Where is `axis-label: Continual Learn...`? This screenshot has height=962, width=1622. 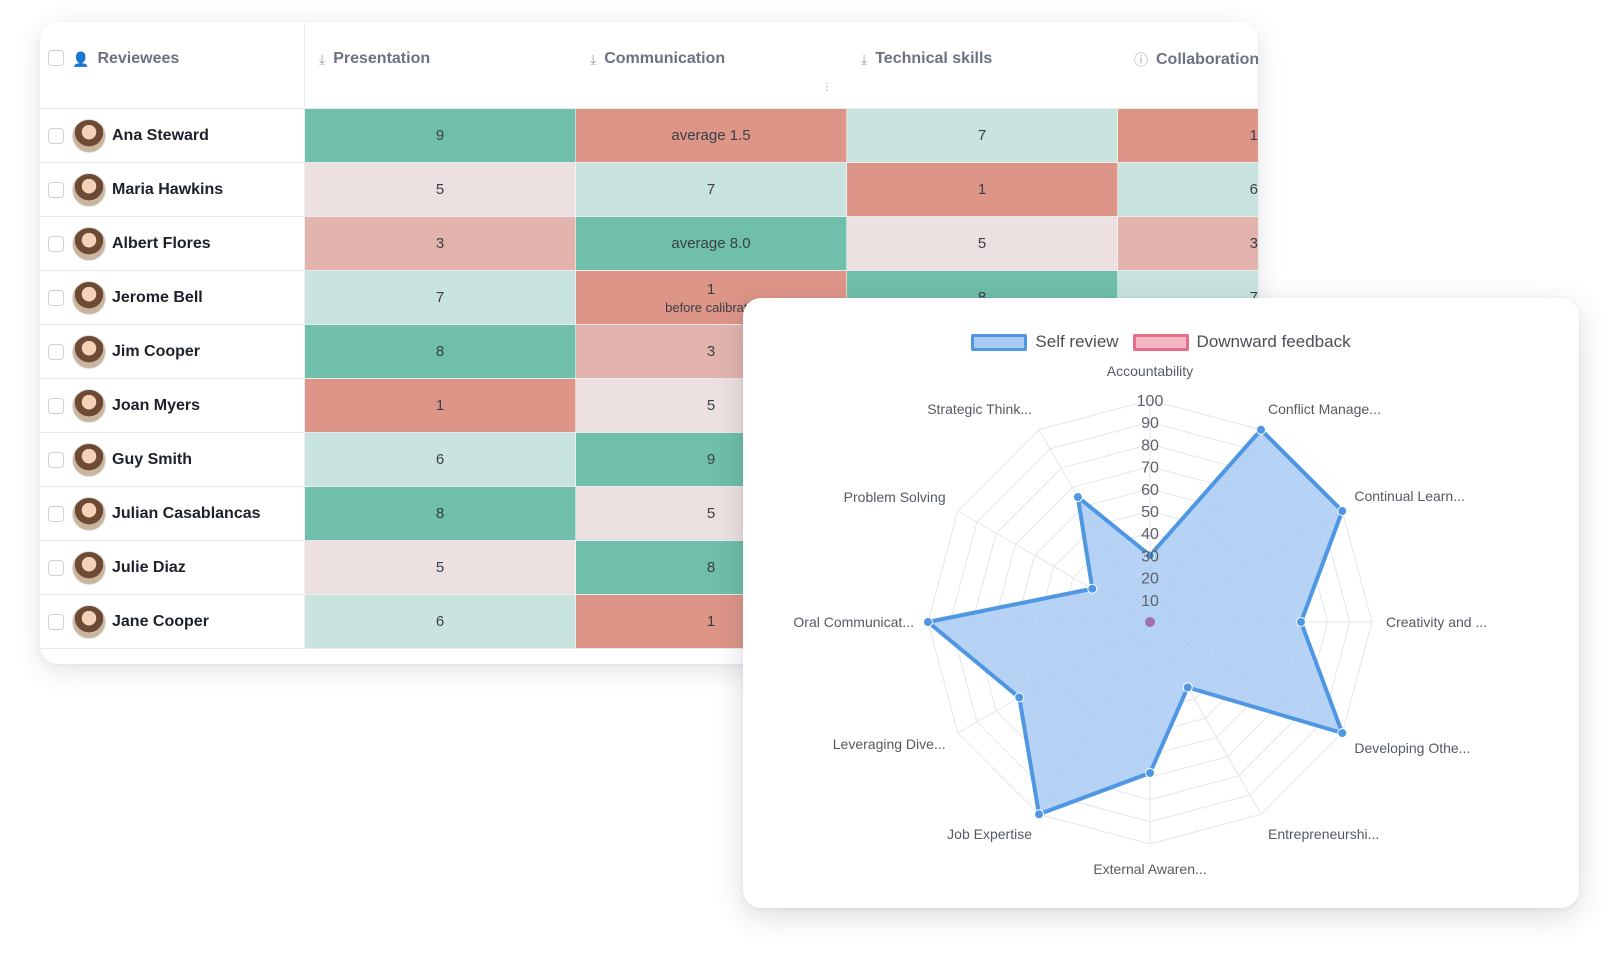 axis-label: Continual Learn... is located at coordinates (1409, 496).